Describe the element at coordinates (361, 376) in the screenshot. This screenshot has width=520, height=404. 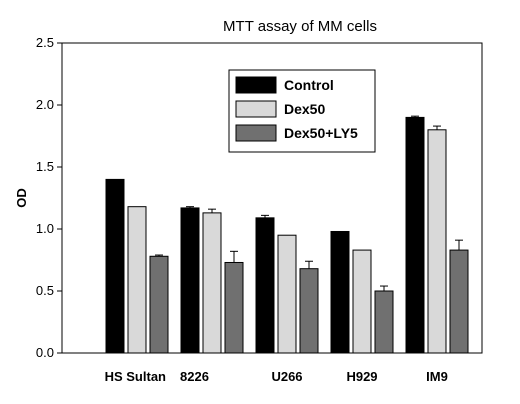
I see `category-label: H929` at that location.